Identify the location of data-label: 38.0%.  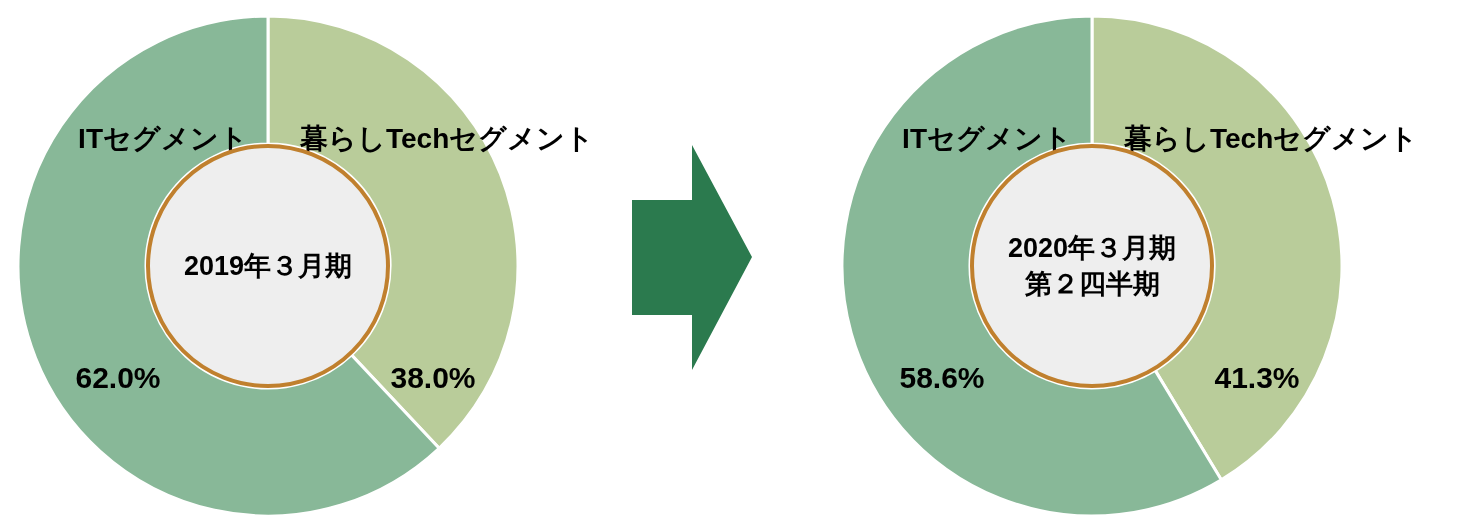
(433, 377).